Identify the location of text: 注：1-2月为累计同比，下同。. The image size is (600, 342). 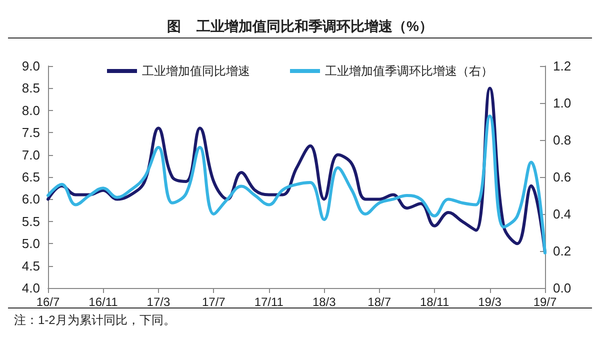
(95, 320).